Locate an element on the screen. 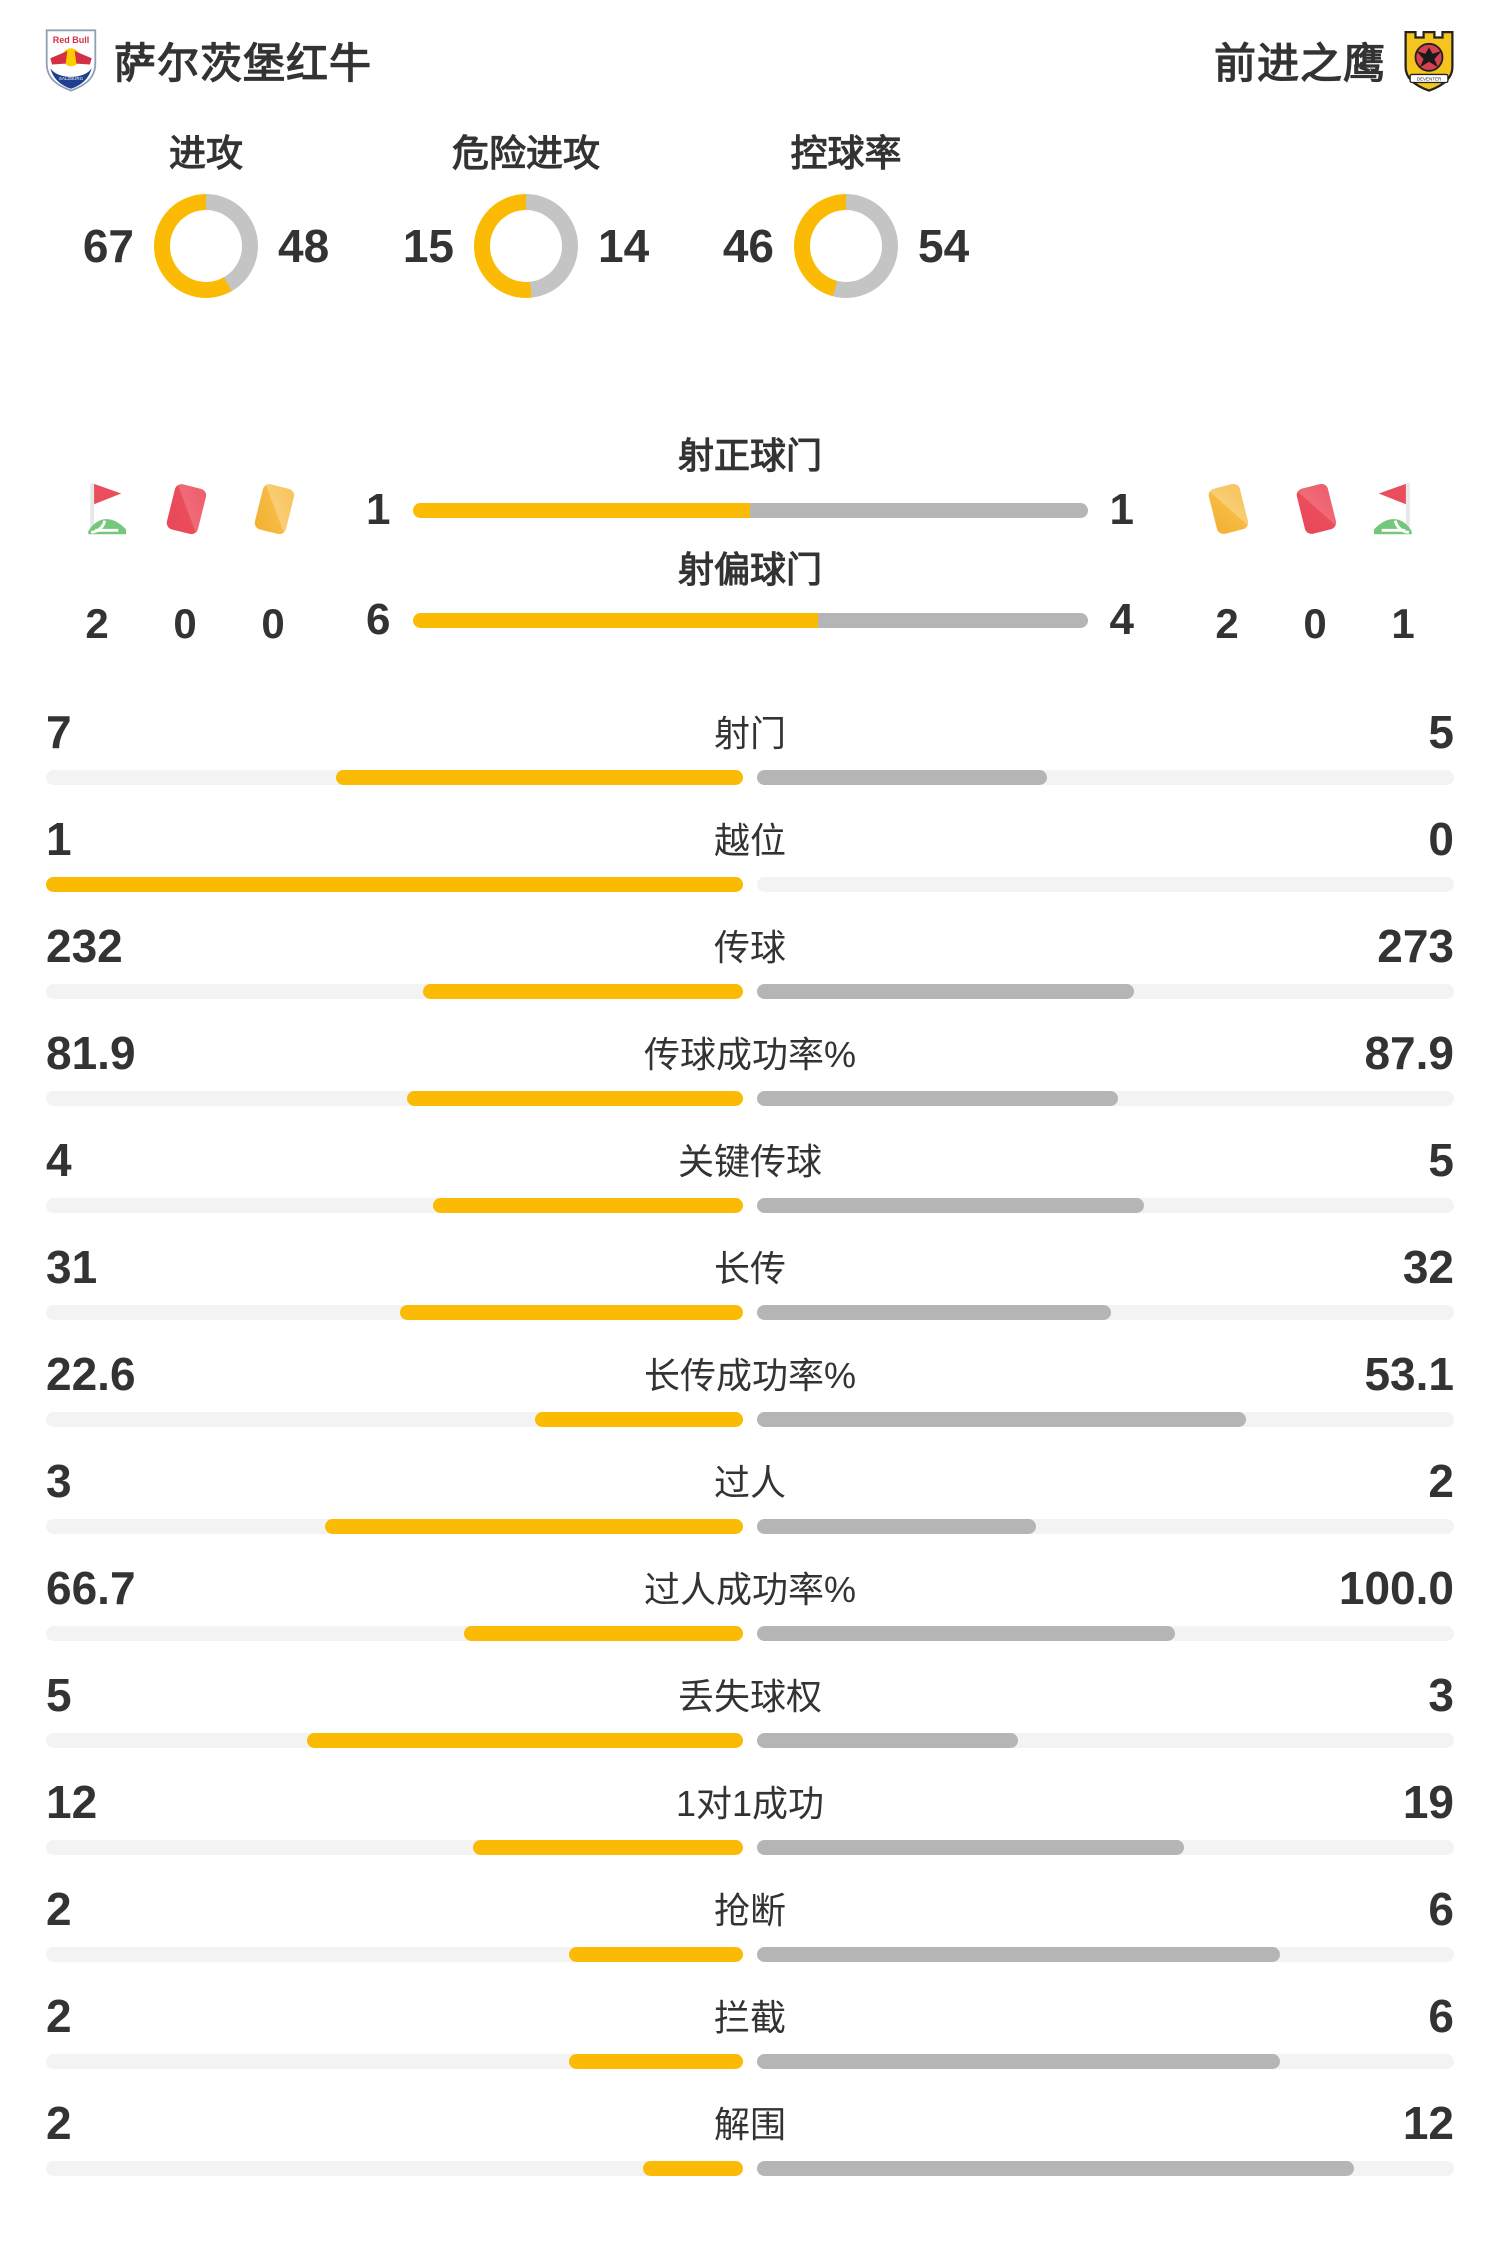  stat-row: 2 拦截 6 is located at coordinates (750, 2031).